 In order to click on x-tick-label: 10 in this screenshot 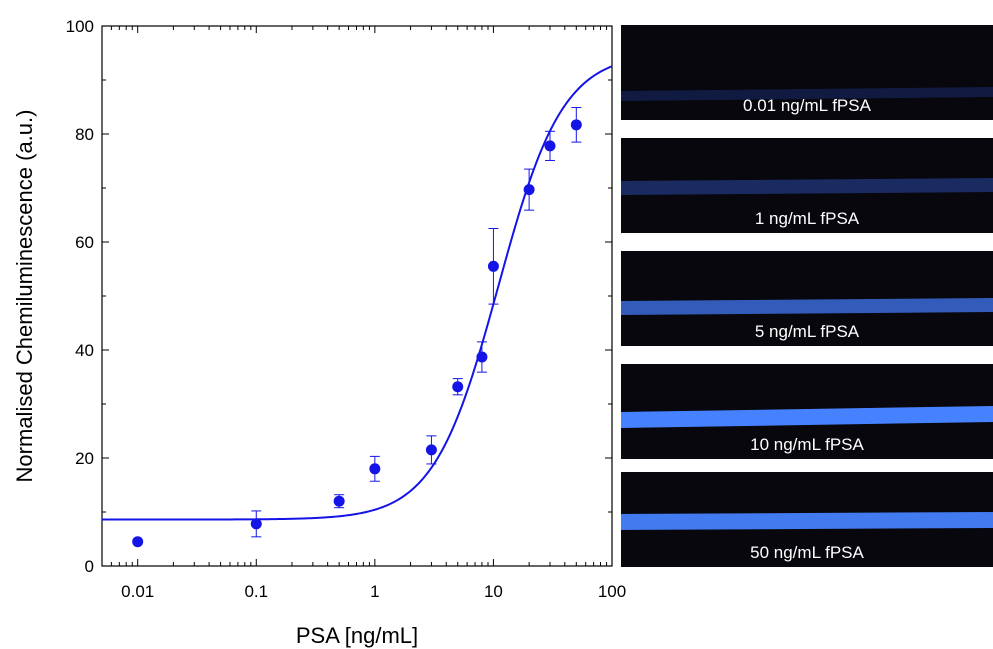, I will do `click(493, 591)`.